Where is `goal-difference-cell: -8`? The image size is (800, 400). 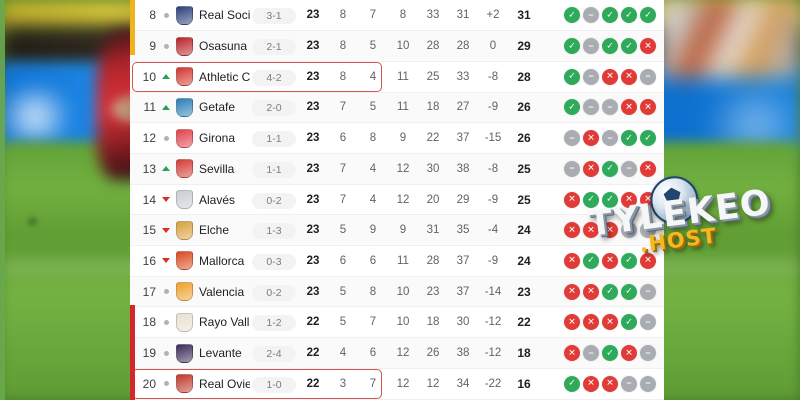 goal-difference-cell: -8 is located at coordinates (493, 76).